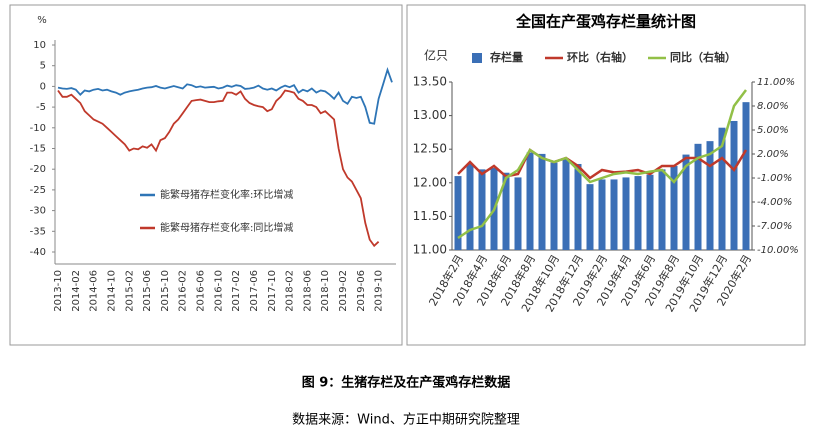 Image resolution: width=813 pixels, height=437 pixels. Describe the element at coordinates (201, 291) in the screenshot. I see `x-tick-label: 2016-06` at that location.